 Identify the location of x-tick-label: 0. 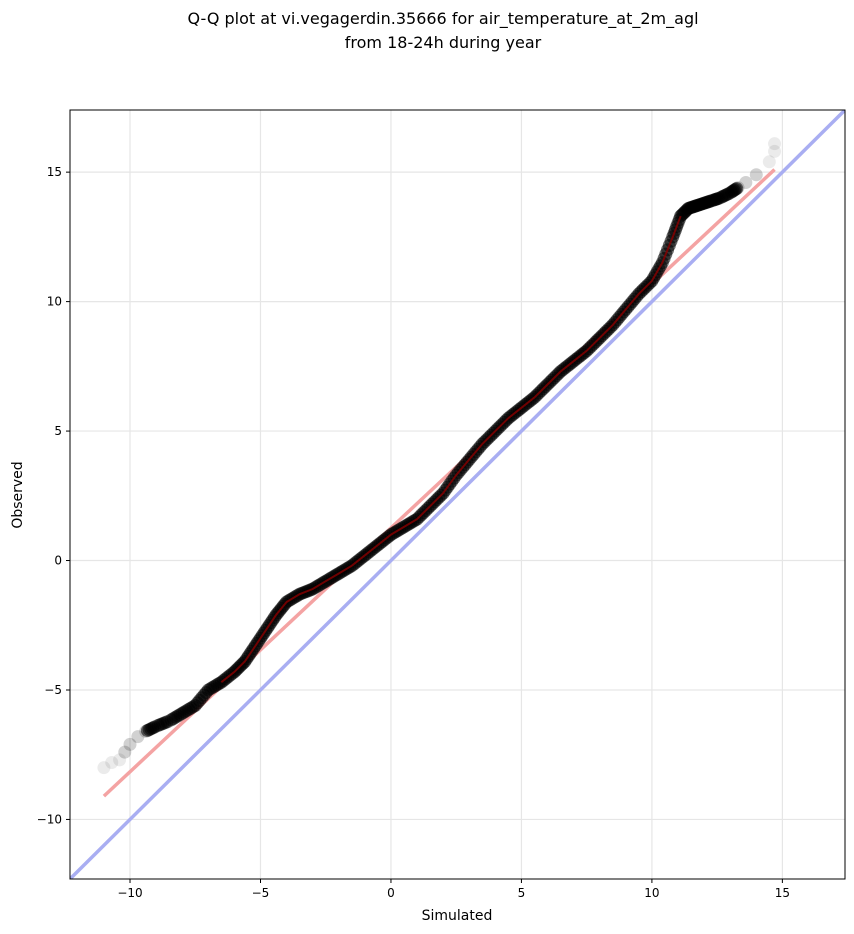
(391, 893).